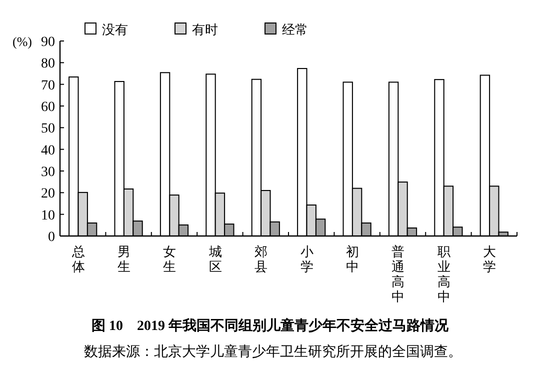 The width and height of the screenshot is (540, 379). I want to click on x-tick-label: 普通高中, so click(398, 274).